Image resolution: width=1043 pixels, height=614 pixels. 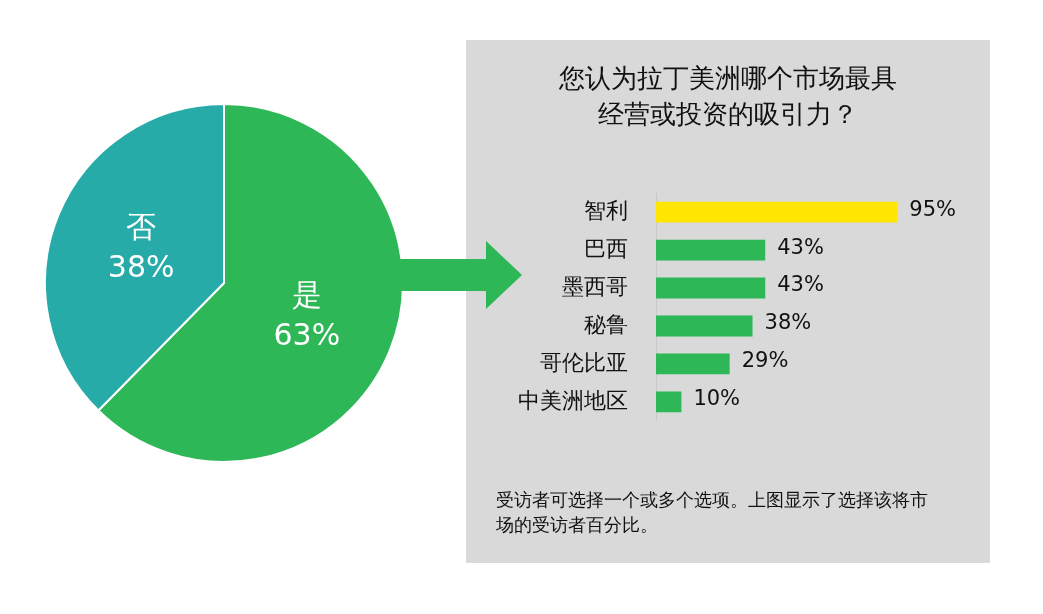 What do you see at coordinates (728, 96) in the screenshot?
I see `chart-title: 您认为拉丁美洲哪个市场最具经营或投资的吸引力？` at bounding box center [728, 96].